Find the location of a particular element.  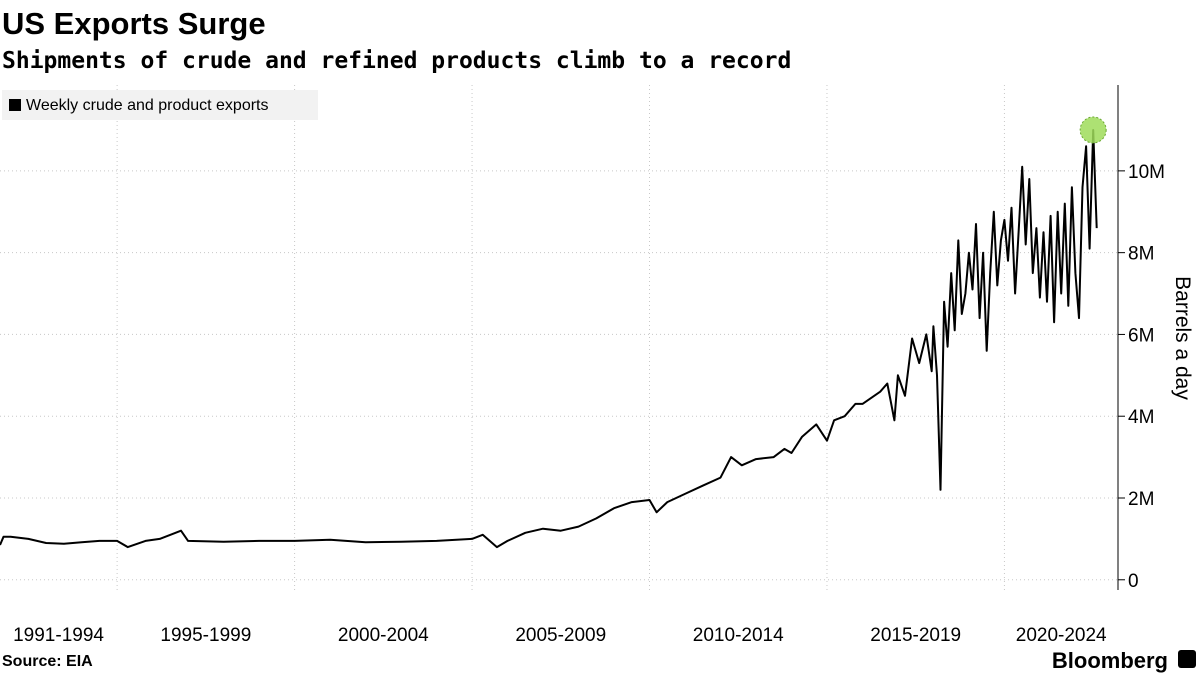

source: Source: EIA is located at coordinates (47, 661).